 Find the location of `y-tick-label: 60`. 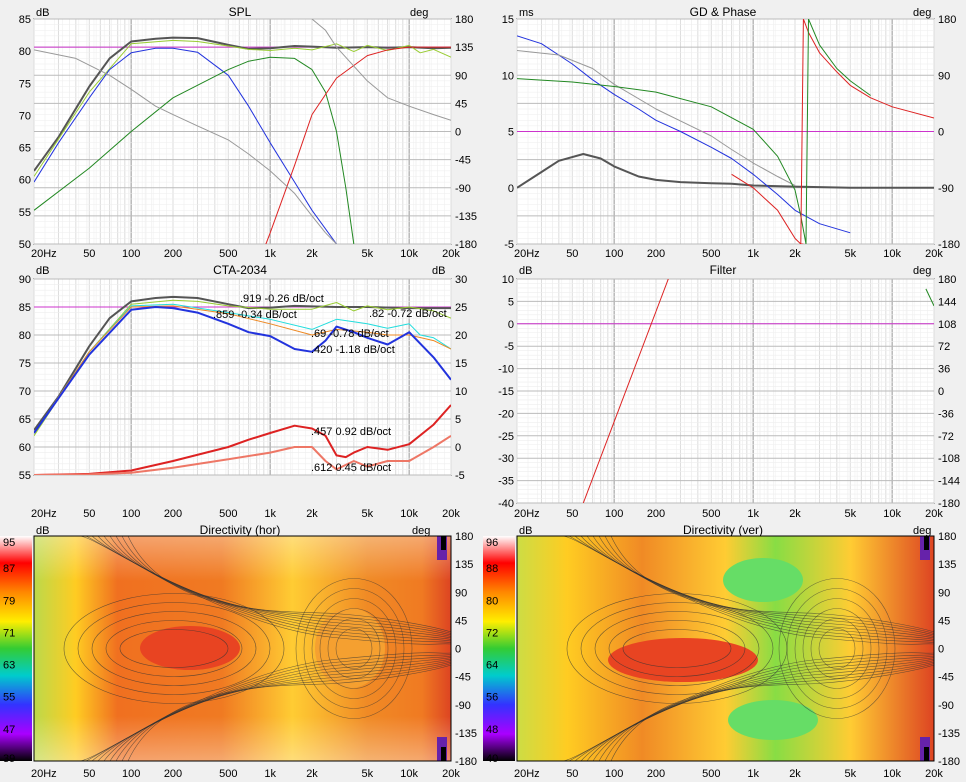

y-tick-label: 60 is located at coordinates (25, 181).